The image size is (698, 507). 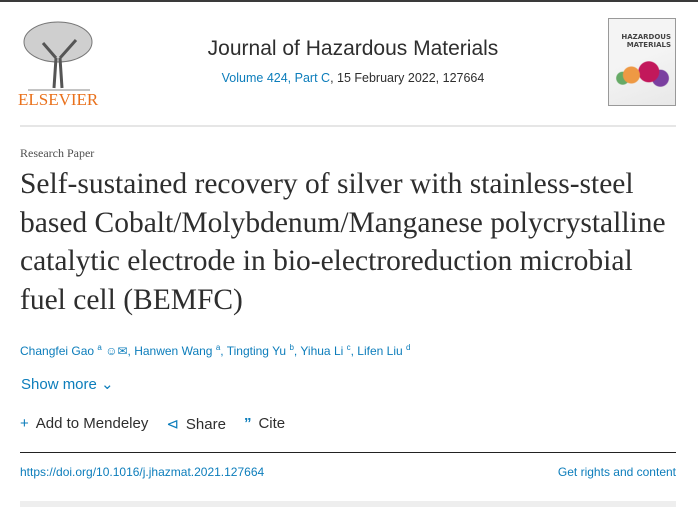 I want to click on quote-icon: ”, so click(x=247, y=423).